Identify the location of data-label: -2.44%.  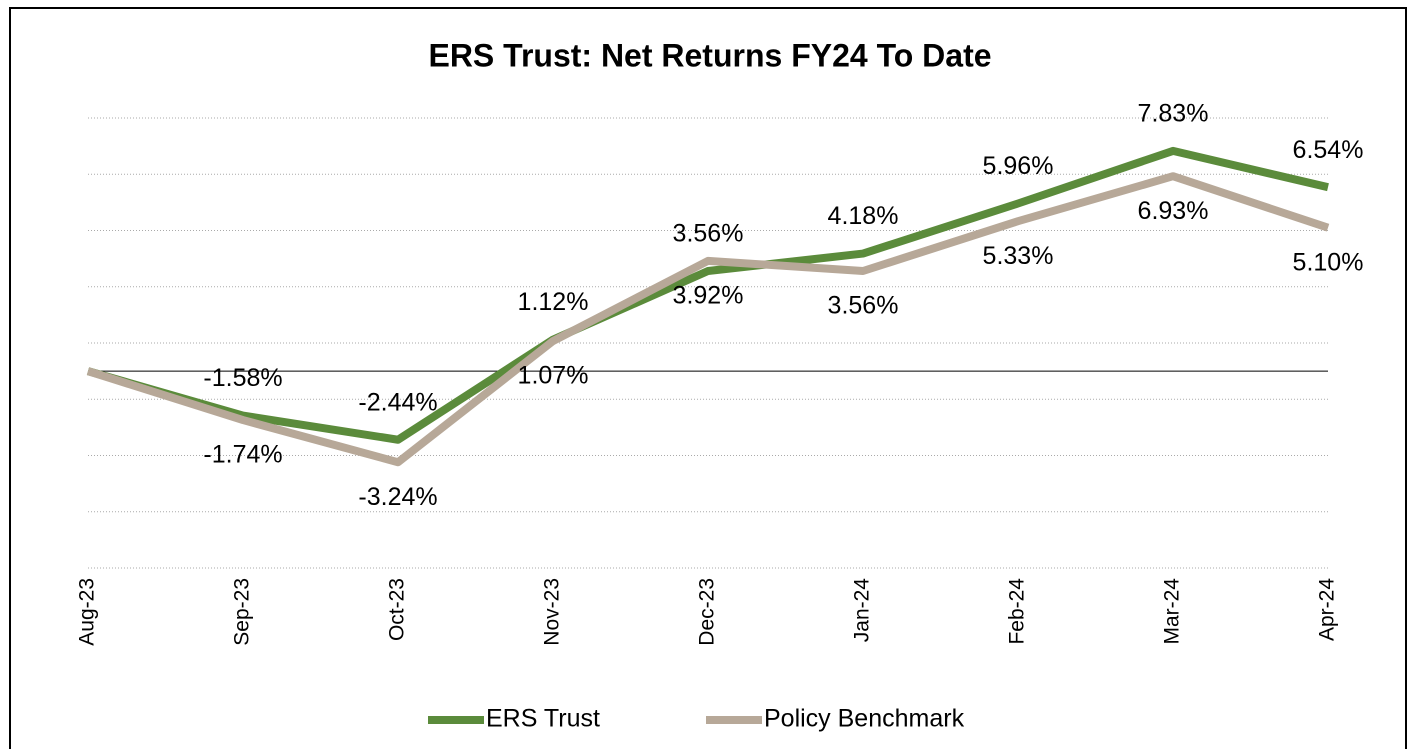
(397, 402).